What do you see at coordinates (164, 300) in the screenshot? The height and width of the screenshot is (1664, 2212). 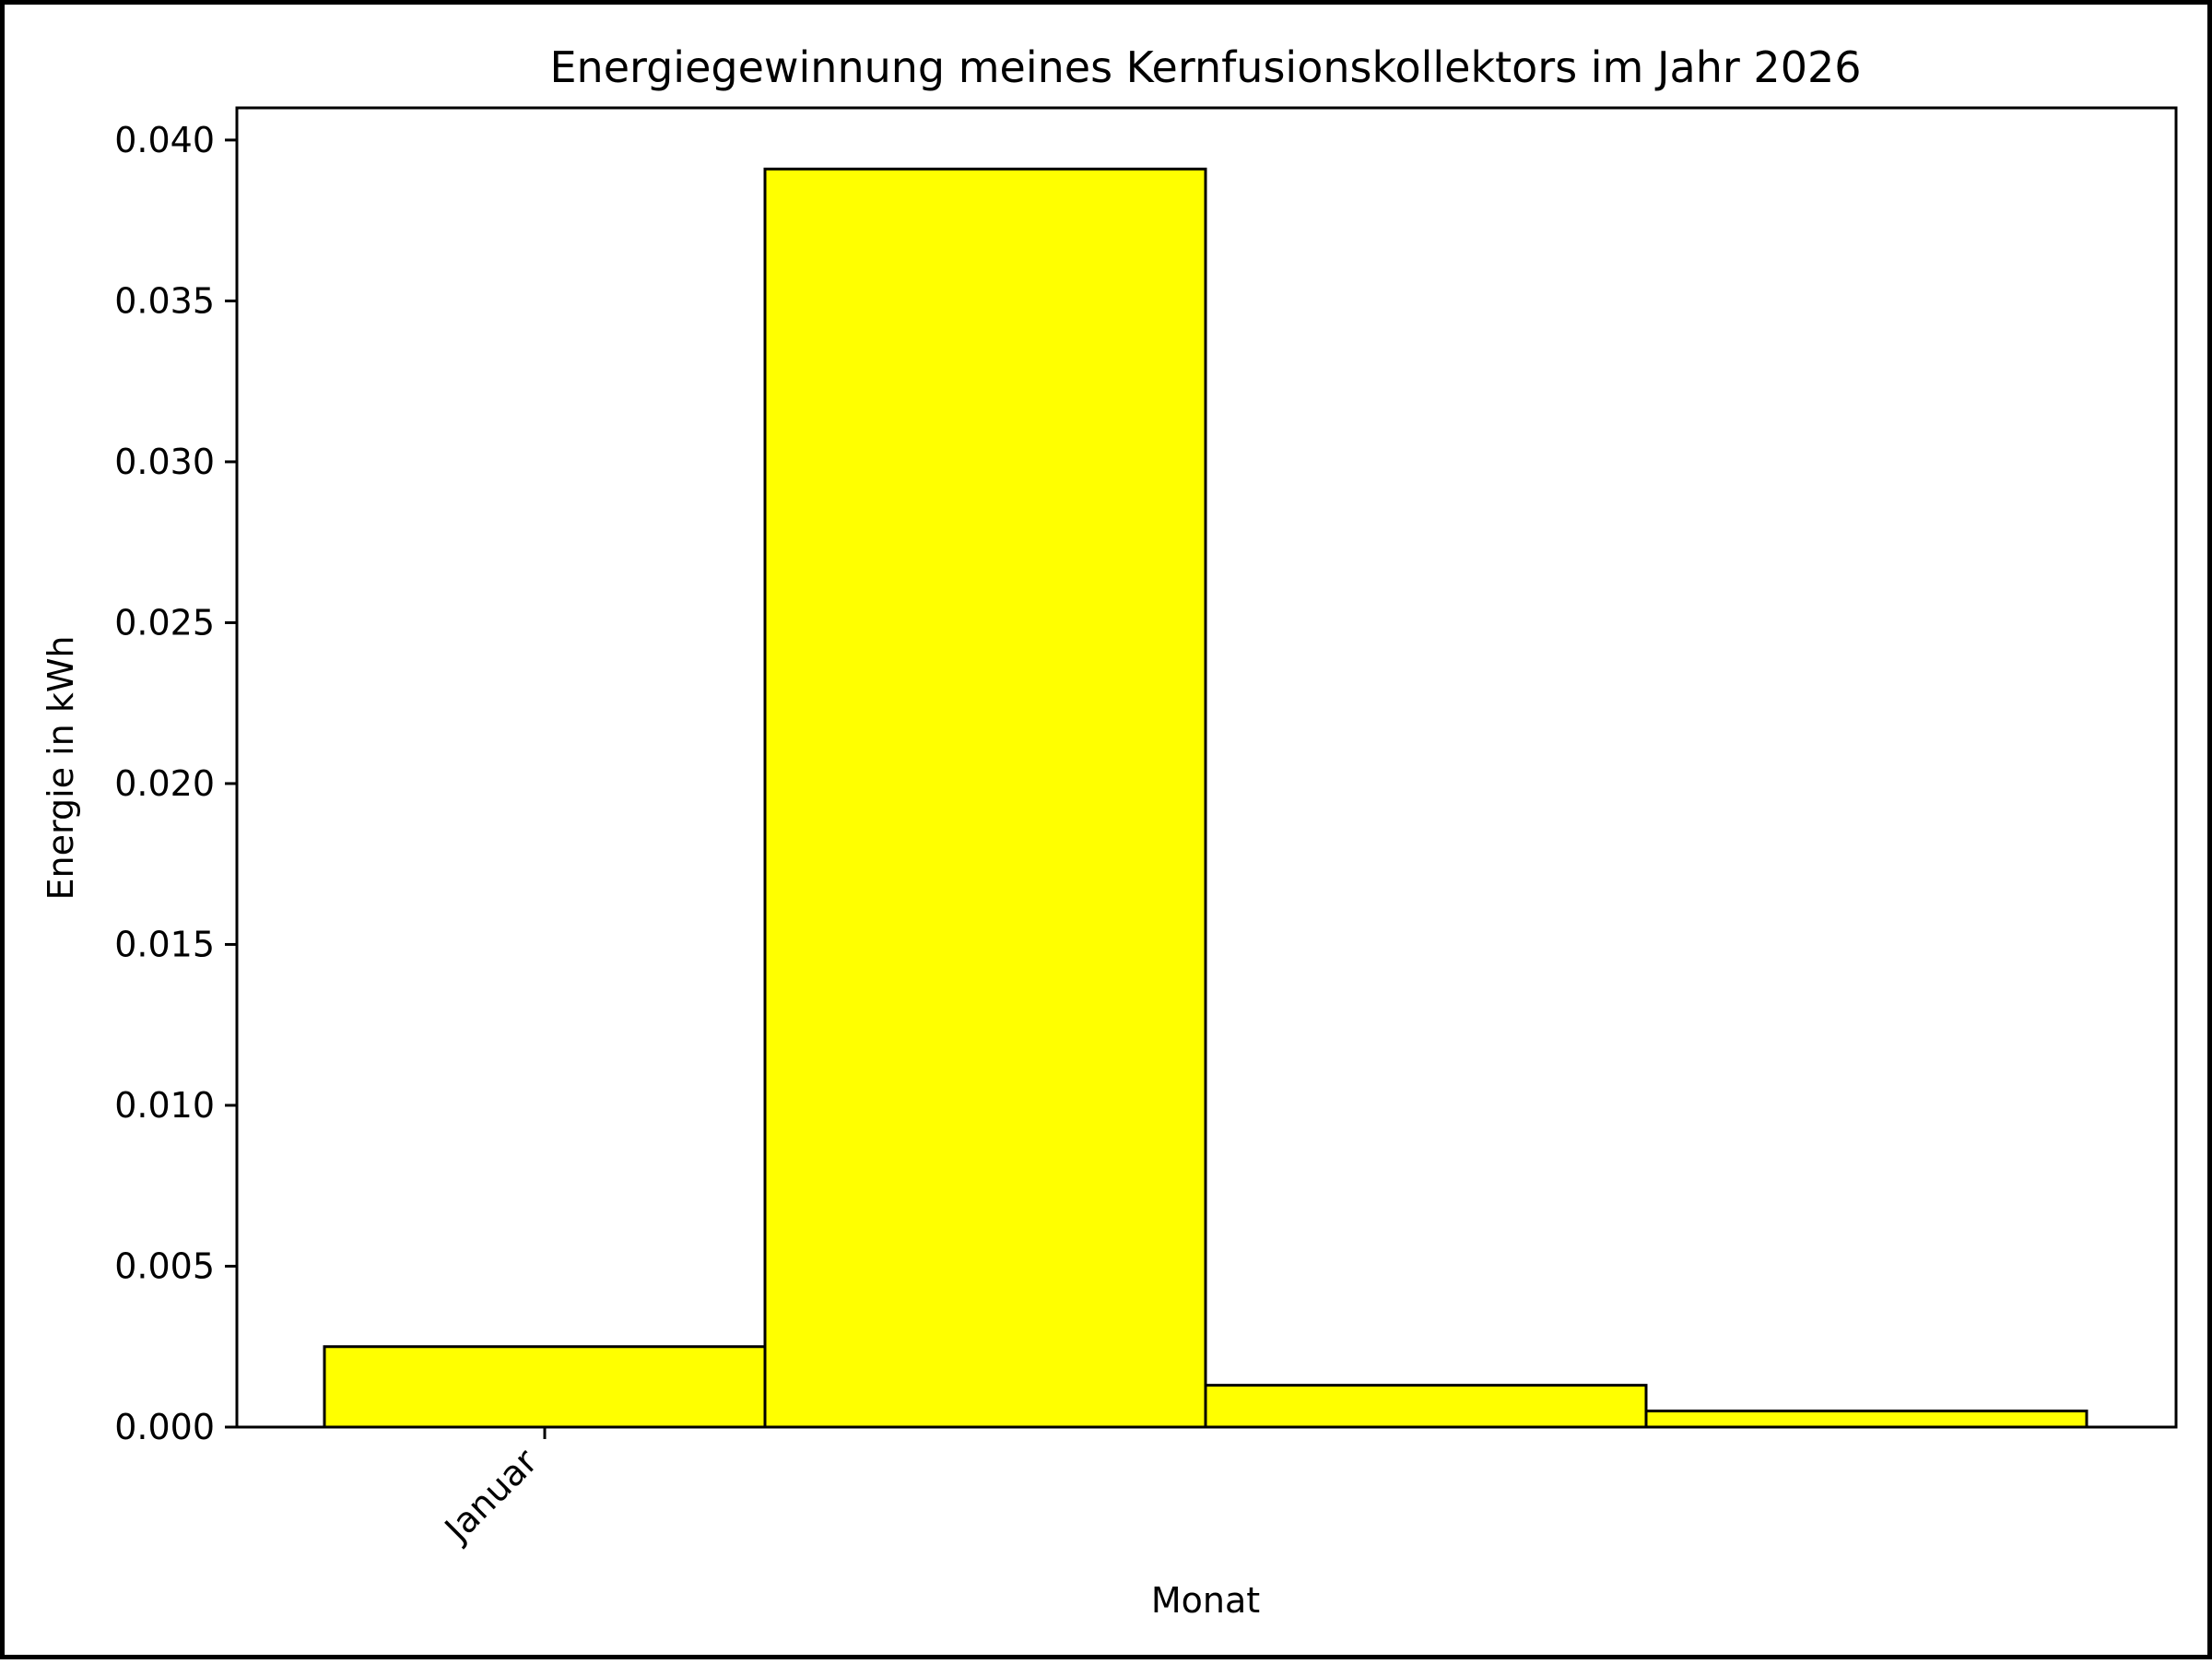 I see `y-tick-label: 0.035` at bounding box center [164, 300].